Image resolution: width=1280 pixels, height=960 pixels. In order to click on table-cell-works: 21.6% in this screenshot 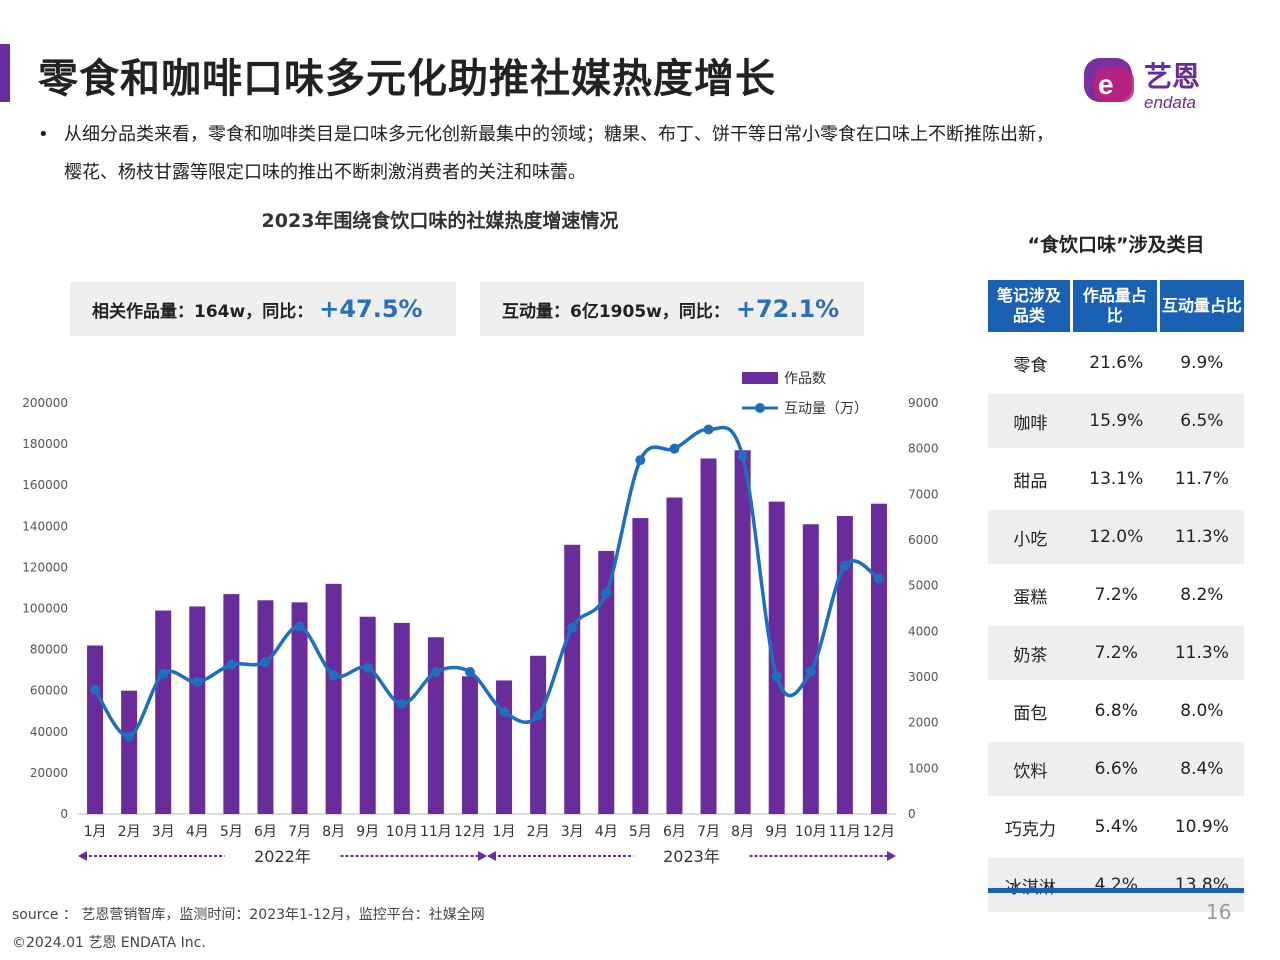, I will do `click(1116, 361)`.